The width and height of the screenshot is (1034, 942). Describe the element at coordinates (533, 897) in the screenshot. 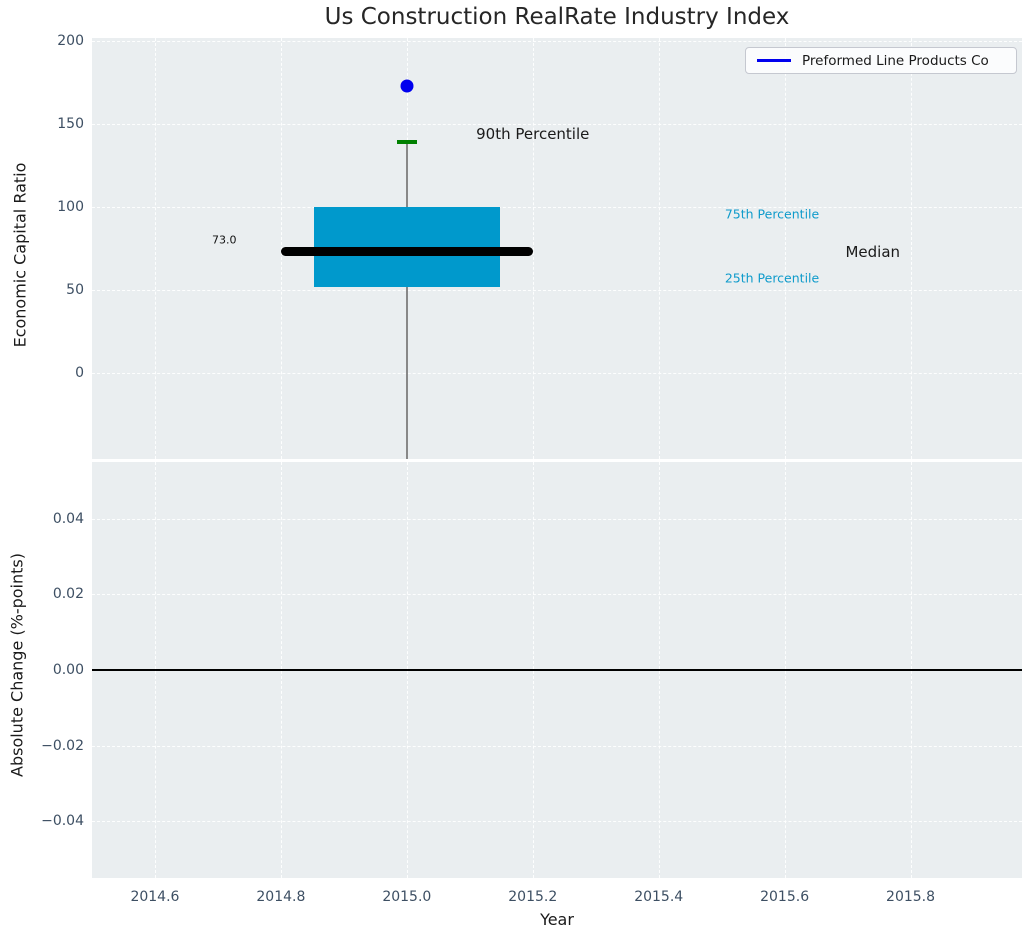

I see `x-tick-label: 2015.2` at that location.